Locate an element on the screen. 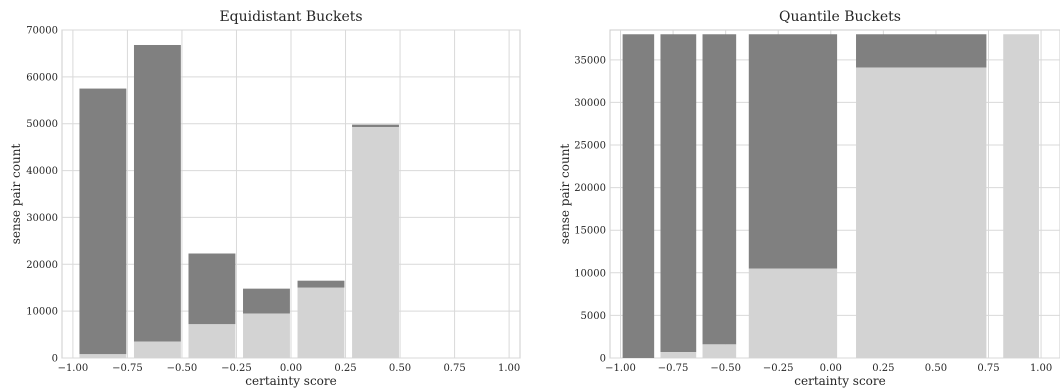 The width and height of the screenshot is (1060, 390). y-tick-label: 35000 is located at coordinates (590, 60).